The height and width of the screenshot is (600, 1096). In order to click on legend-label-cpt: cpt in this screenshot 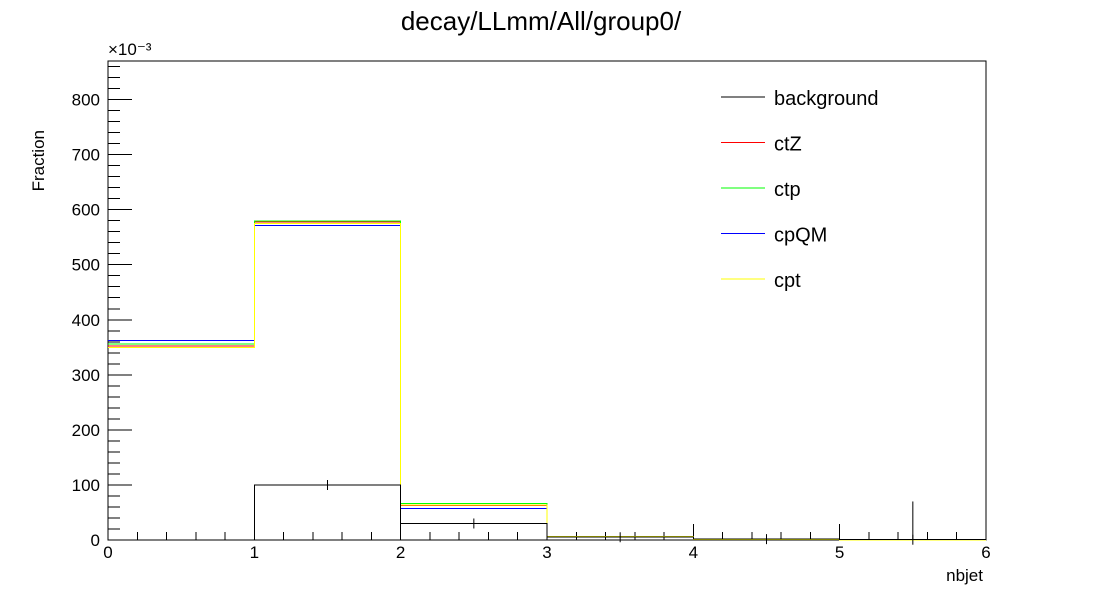, I will do `click(787, 281)`.